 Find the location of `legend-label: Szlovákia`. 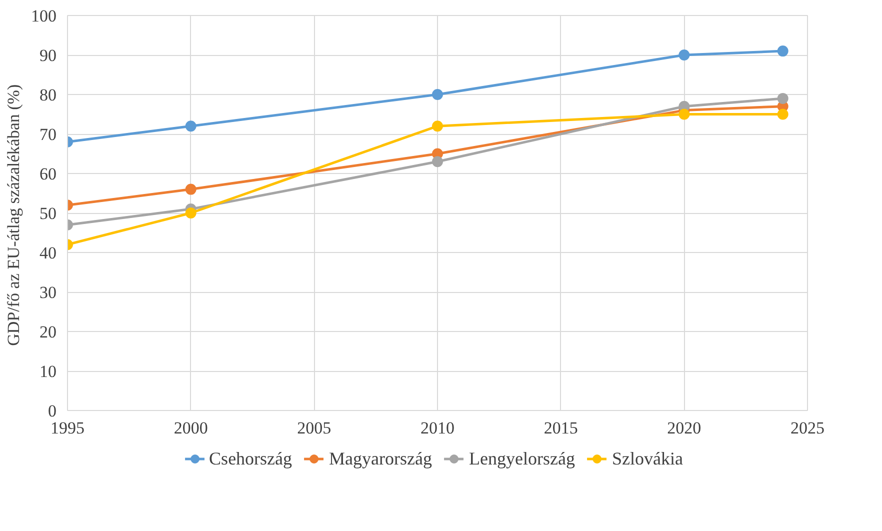

legend-label: Szlovákia is located at coordinates (647, 458).